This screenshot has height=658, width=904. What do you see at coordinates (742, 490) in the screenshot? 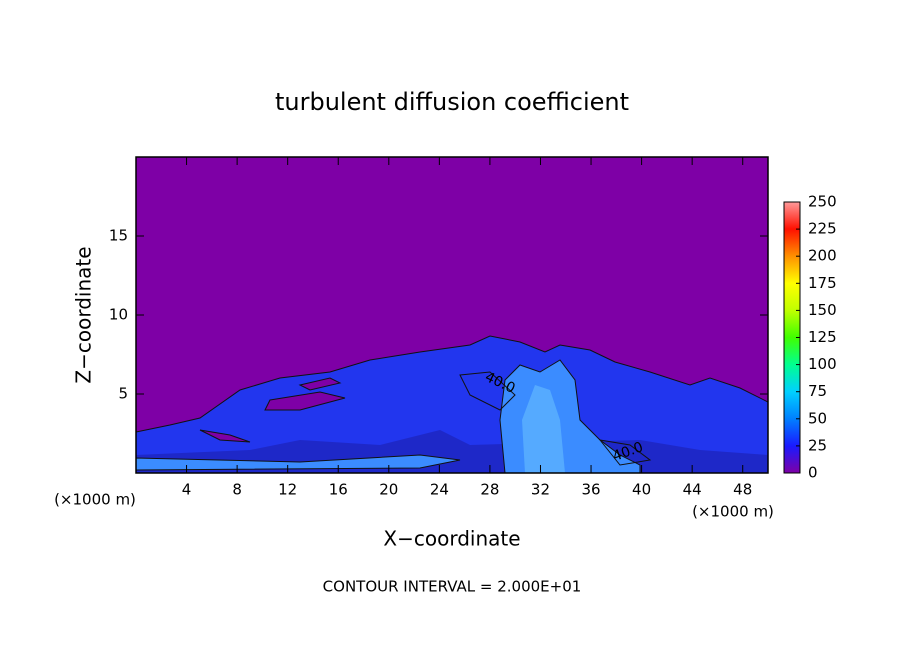
I see `x-tick-label: 48` at bounding box center [742, 490].